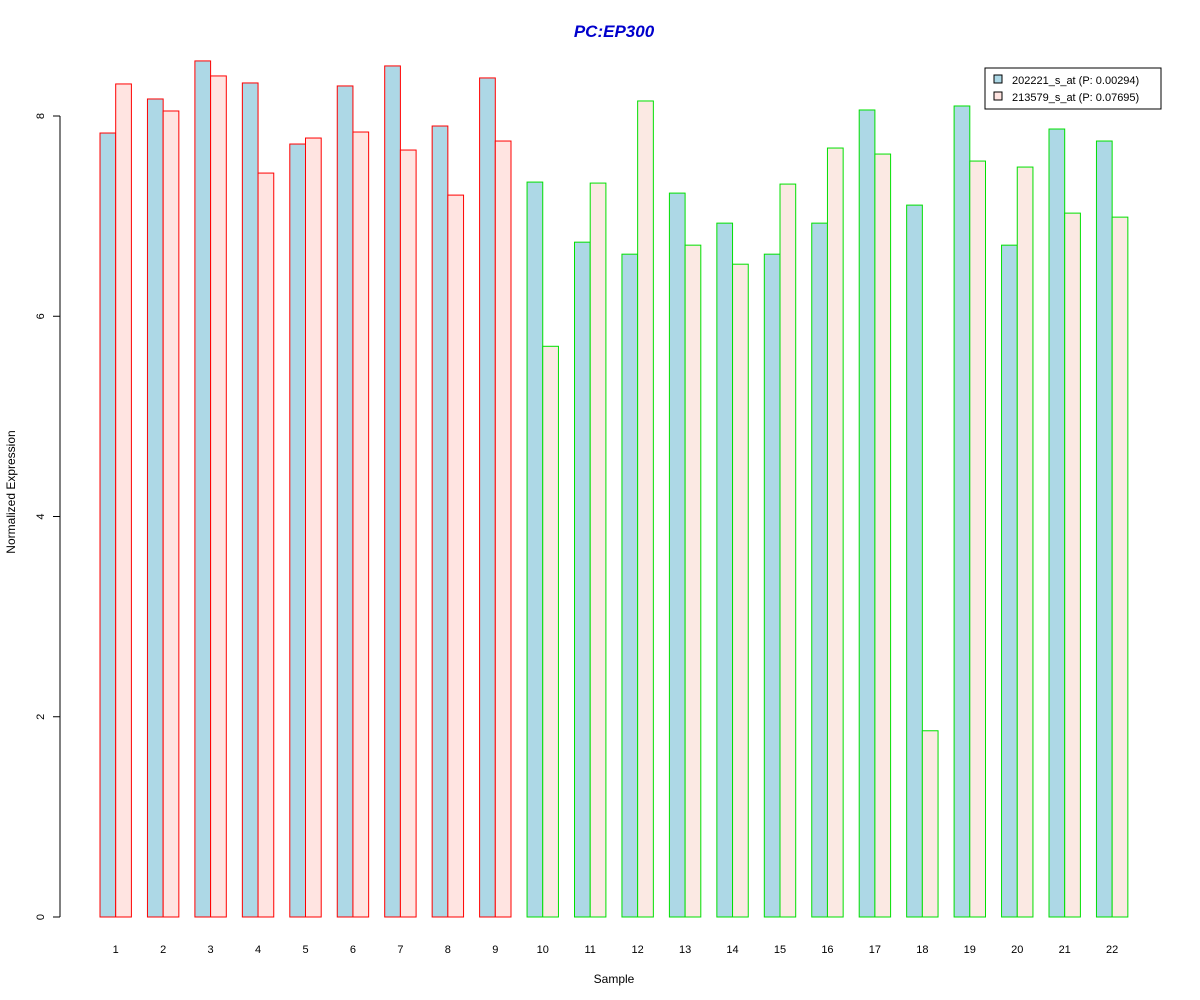 This screenshot has width=1200, height=1000. I want to click on x-tick-label: 2, so click(163, 950).